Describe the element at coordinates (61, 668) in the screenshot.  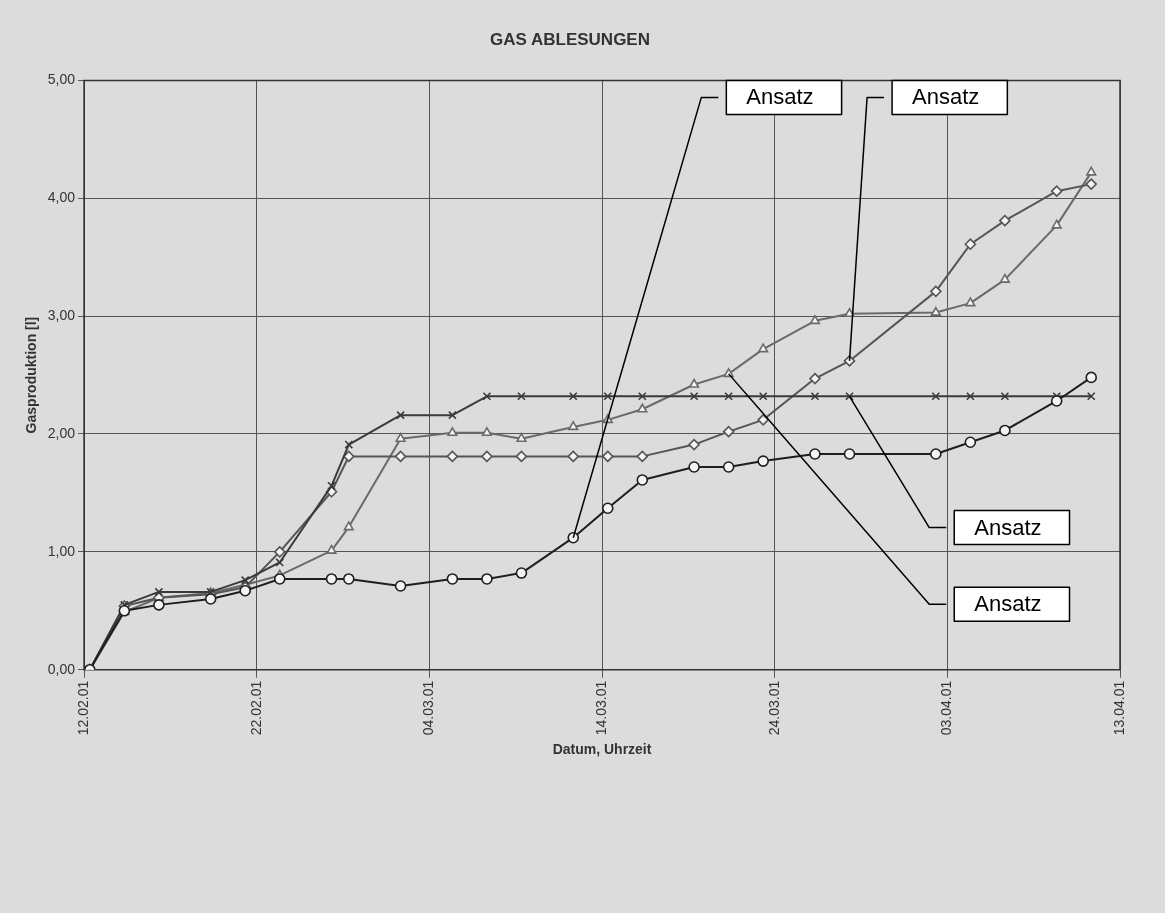
I see `y-tick-label: 0,00` at that location.